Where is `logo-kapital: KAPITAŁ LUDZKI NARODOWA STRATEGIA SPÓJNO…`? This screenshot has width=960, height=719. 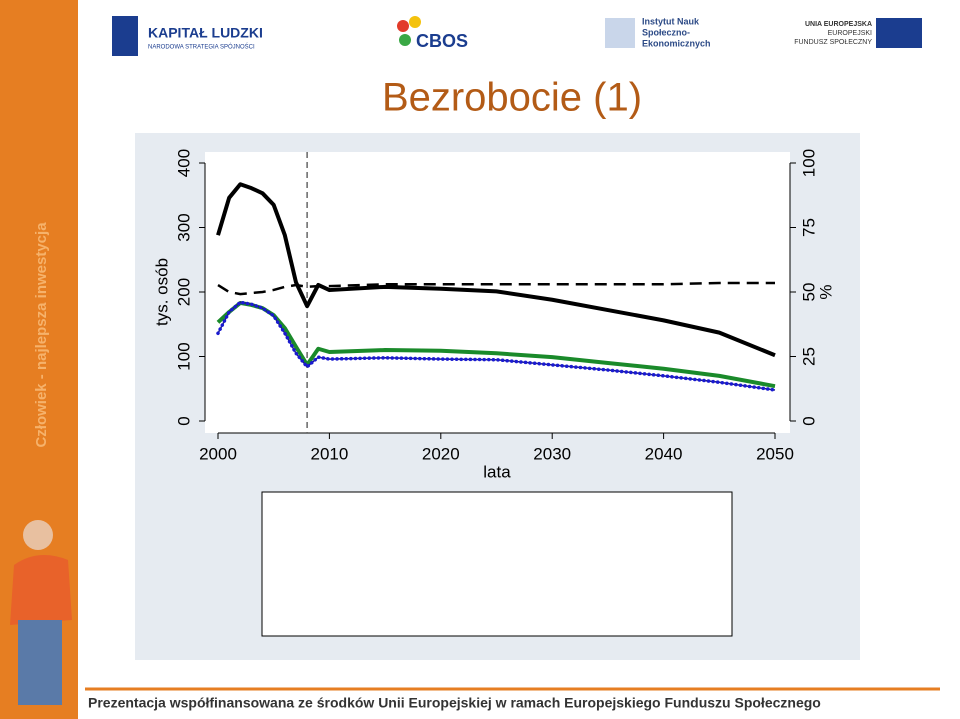
logo-kapital: KAPITAŁ LUDZKI NARODOWA STRATEGIA SPÓJNO… is located at coordinates (187, 36).